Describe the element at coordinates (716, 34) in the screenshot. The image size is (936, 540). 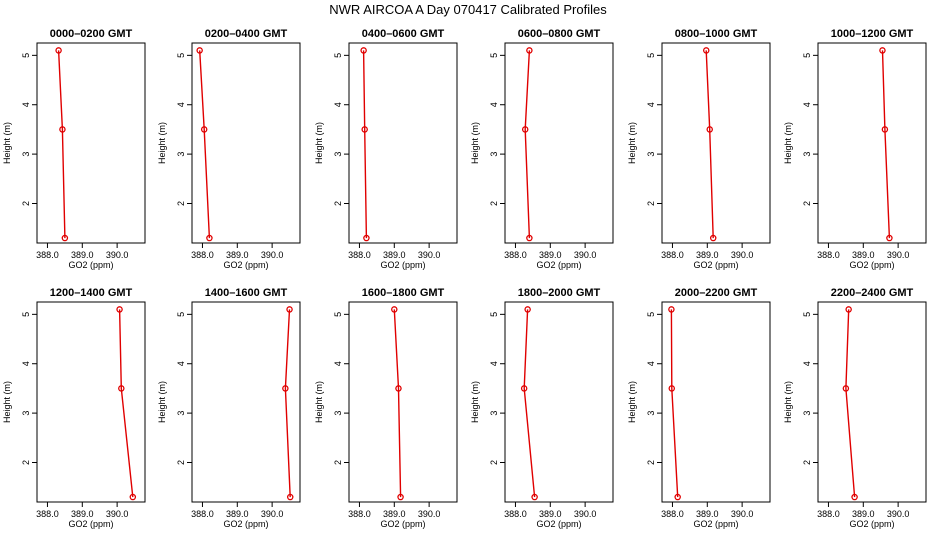
I see `panel-title: 0800–1000 GMT` at that location.